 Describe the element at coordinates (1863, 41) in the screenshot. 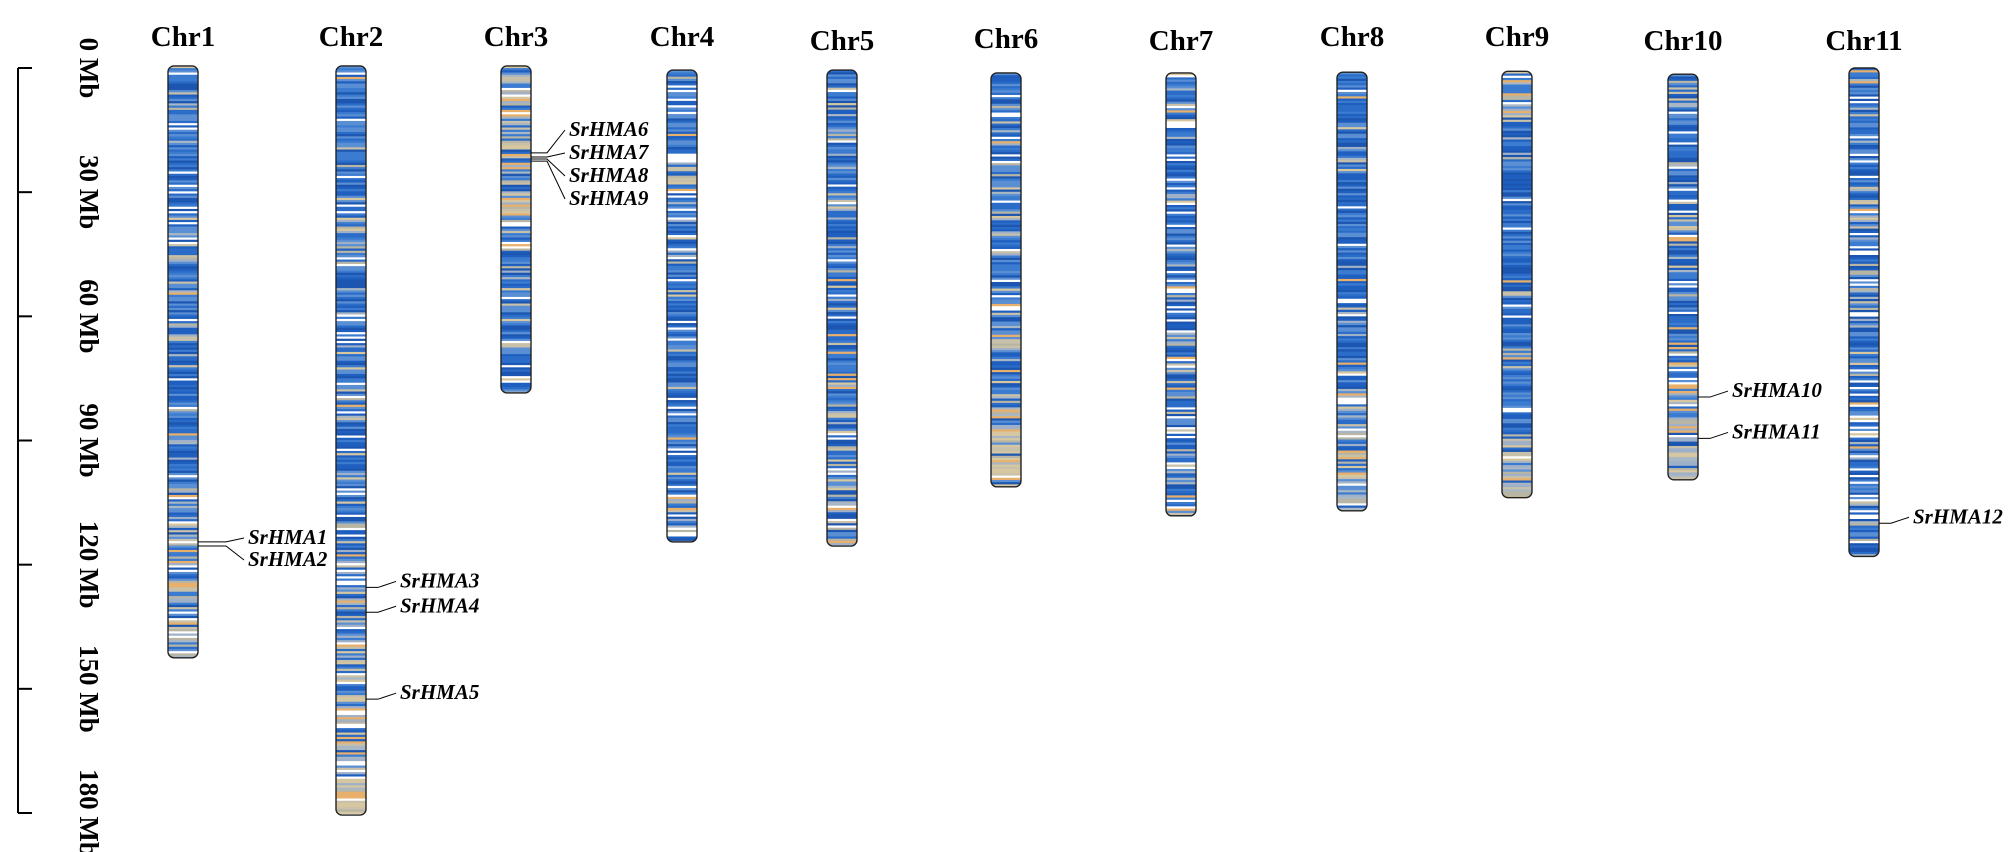

I see `chromosome-label: Chr11` at that location.